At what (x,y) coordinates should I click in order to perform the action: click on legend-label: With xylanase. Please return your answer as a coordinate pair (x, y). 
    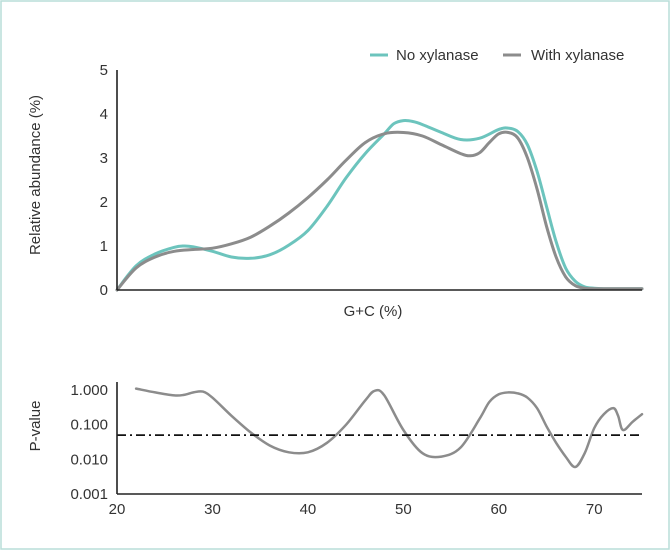
    Looking at the image, I should click on (577, 55).